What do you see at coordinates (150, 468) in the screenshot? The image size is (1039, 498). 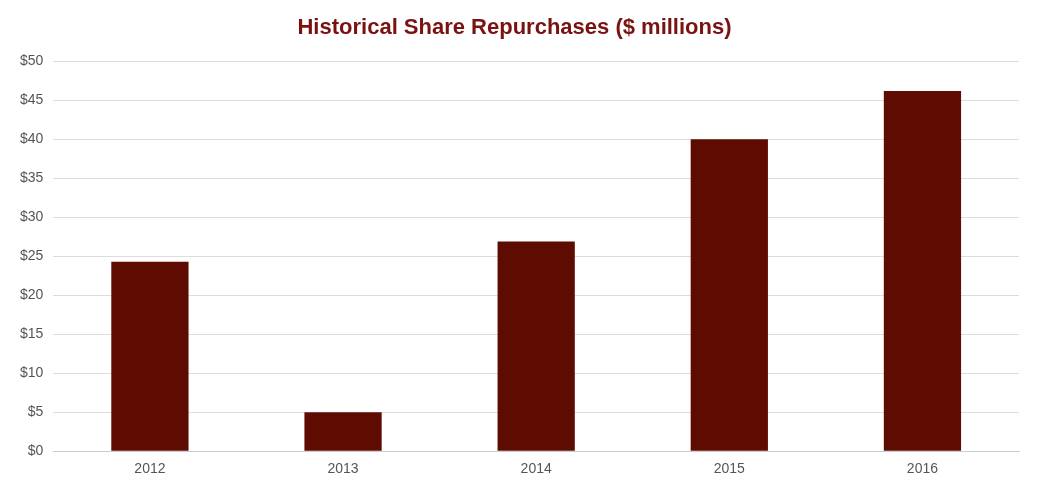 I see `x-tick-label: 2012` at bounding box center [150, 468].